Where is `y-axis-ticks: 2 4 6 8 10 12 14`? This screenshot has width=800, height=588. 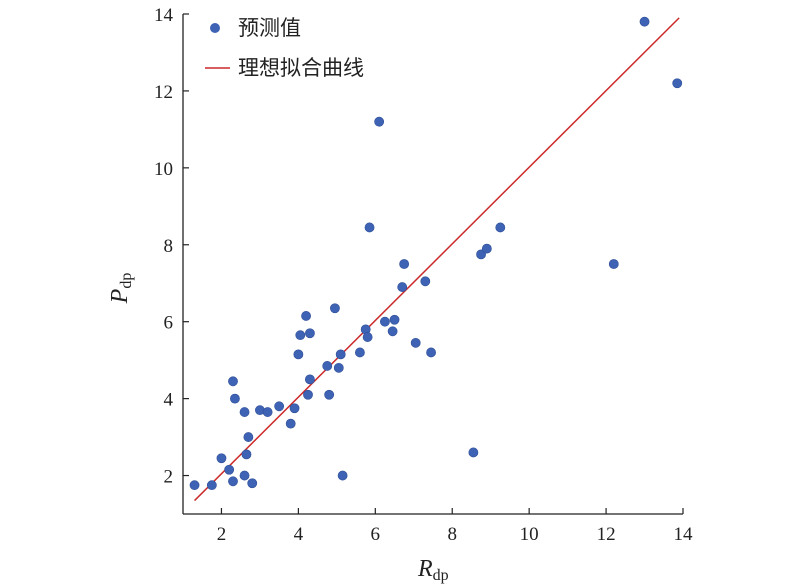 y-axis-ticks: 2 4 6 8 10 12 14 is located at coordinates (171, 246).